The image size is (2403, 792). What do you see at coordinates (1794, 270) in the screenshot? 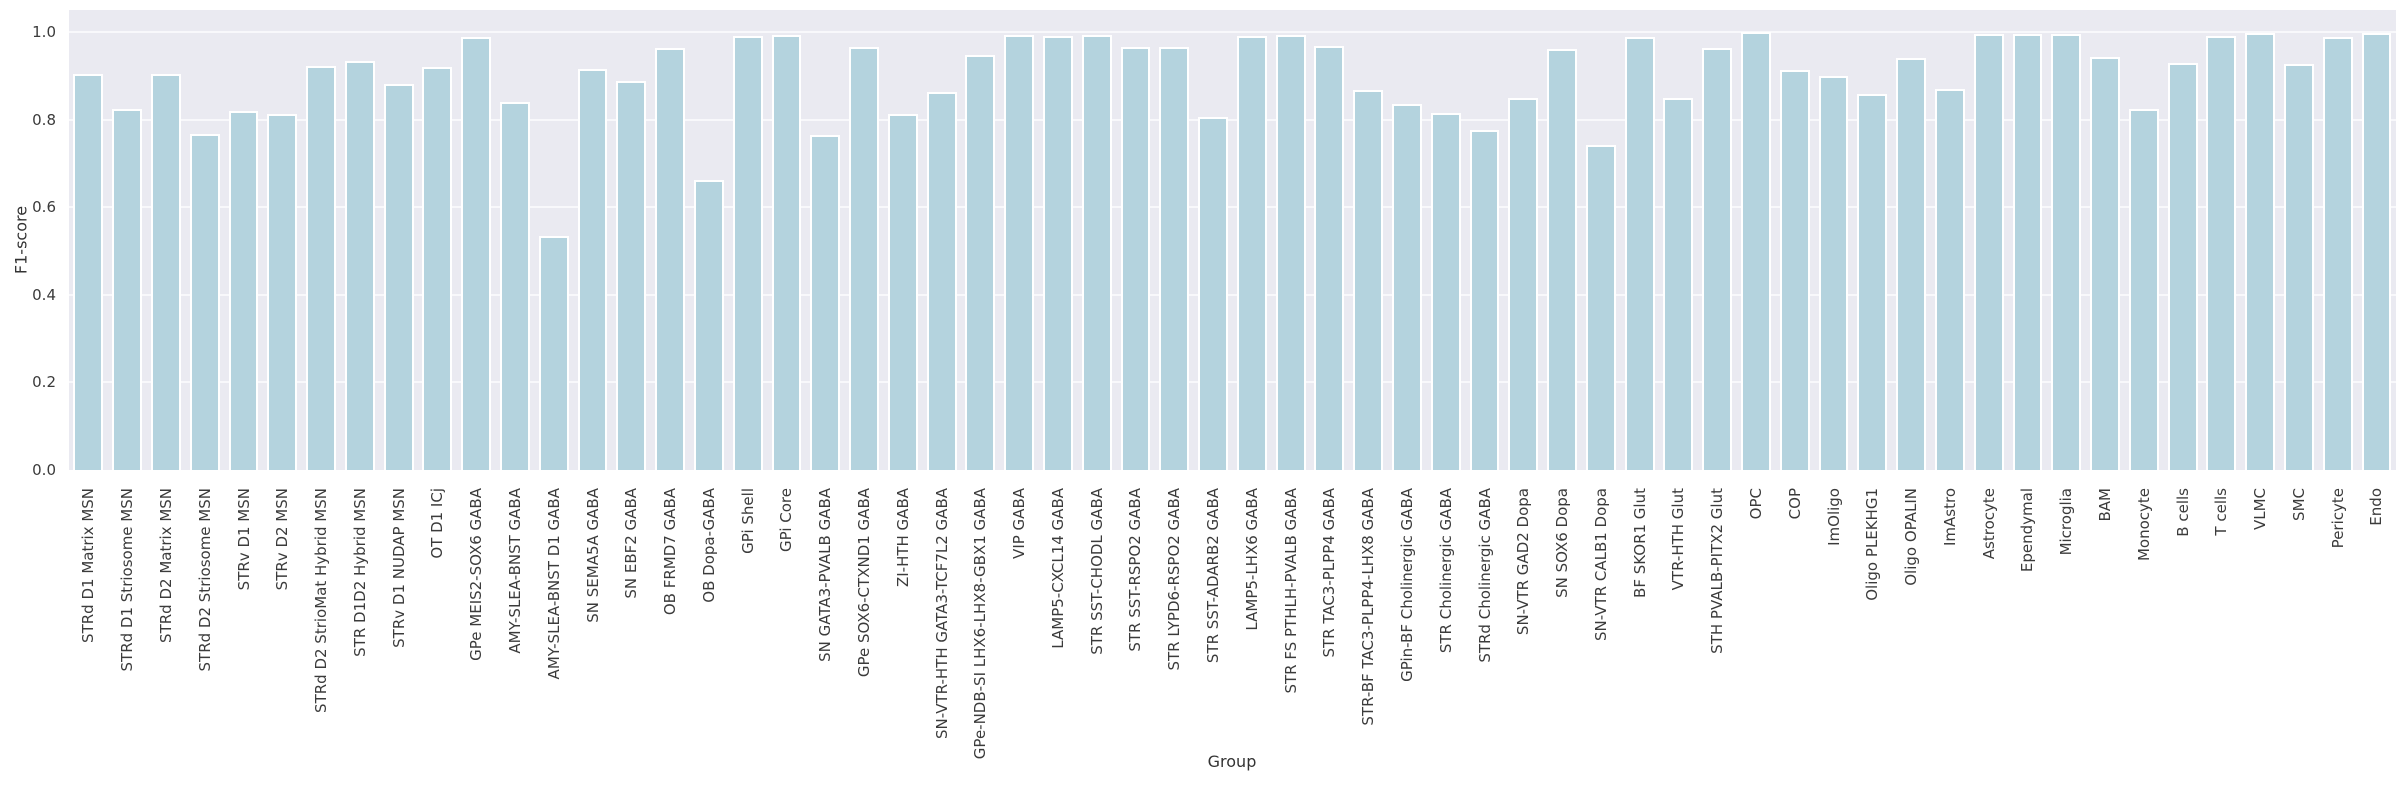
I see `bar-COP` at bounding box center [1794, 270].